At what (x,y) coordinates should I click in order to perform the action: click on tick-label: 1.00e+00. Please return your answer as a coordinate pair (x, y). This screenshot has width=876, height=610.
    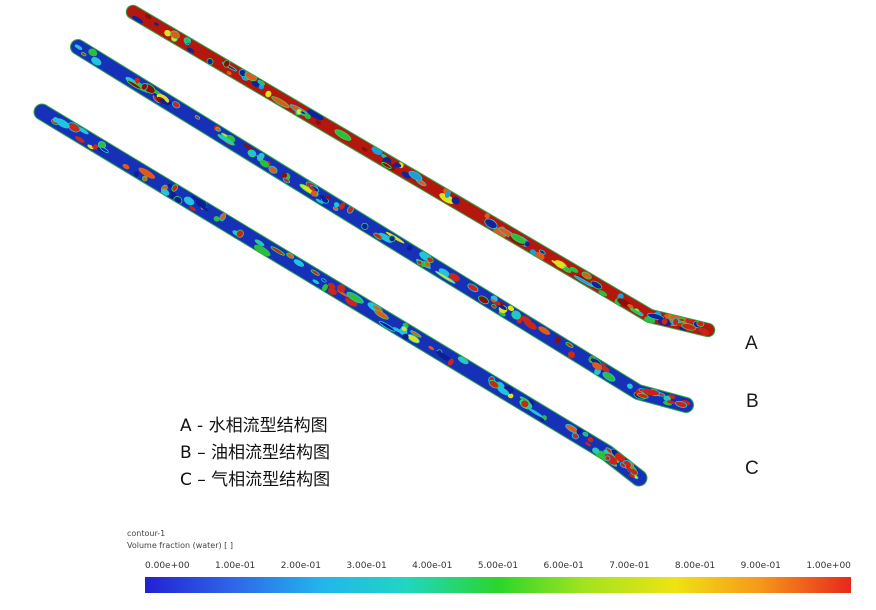
    Looking at the image, I should click on (828, 566).